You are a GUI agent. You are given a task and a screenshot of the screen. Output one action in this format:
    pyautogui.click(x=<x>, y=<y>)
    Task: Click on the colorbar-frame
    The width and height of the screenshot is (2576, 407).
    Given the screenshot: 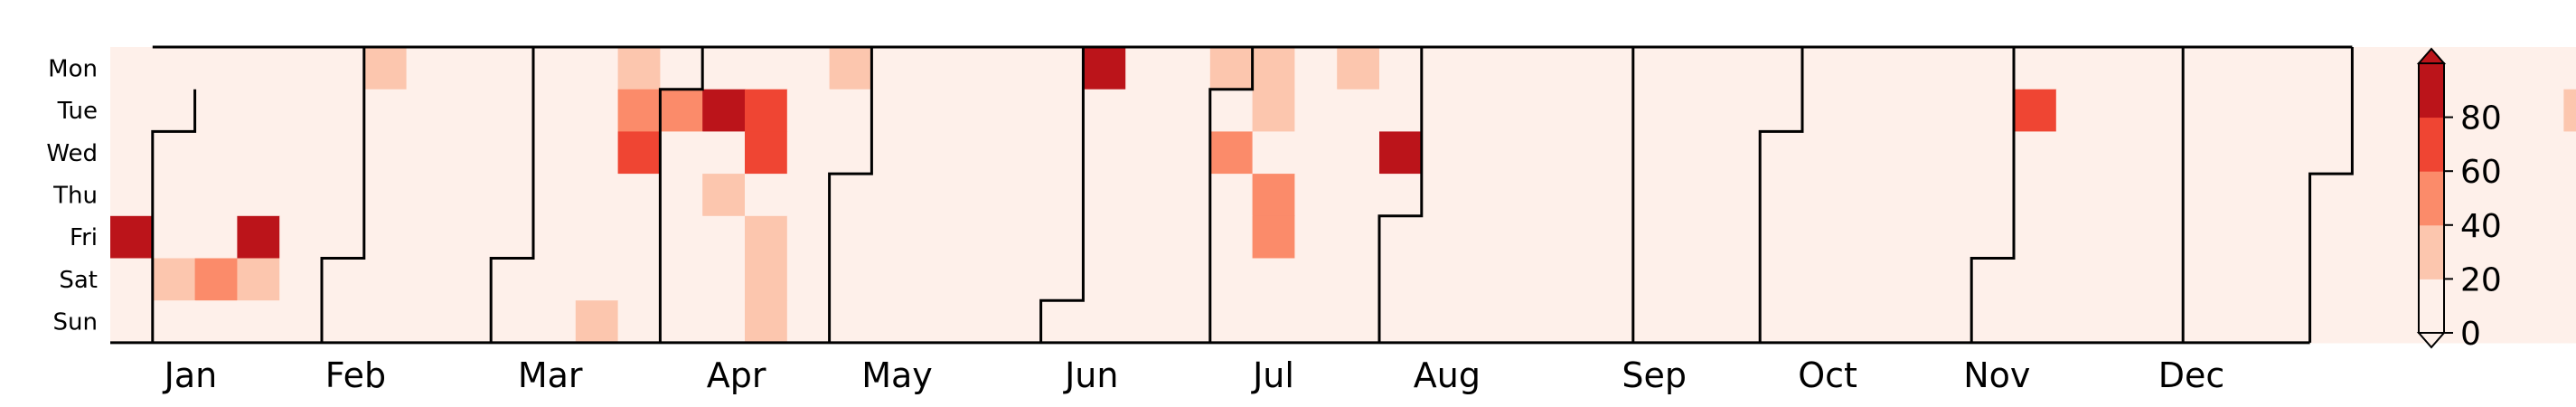 What is the action you would take?
    pyautogui.click(x=2432, y=198)
    